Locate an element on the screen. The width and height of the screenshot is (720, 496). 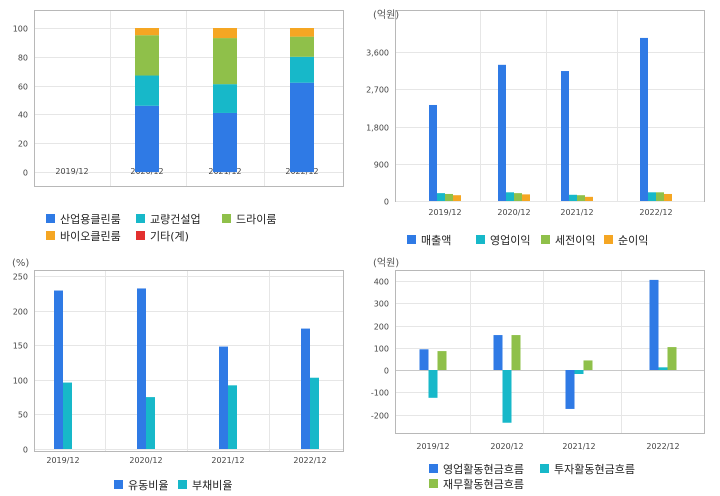
y-tick-label: 2,700 is located at coordinates (377, 90).